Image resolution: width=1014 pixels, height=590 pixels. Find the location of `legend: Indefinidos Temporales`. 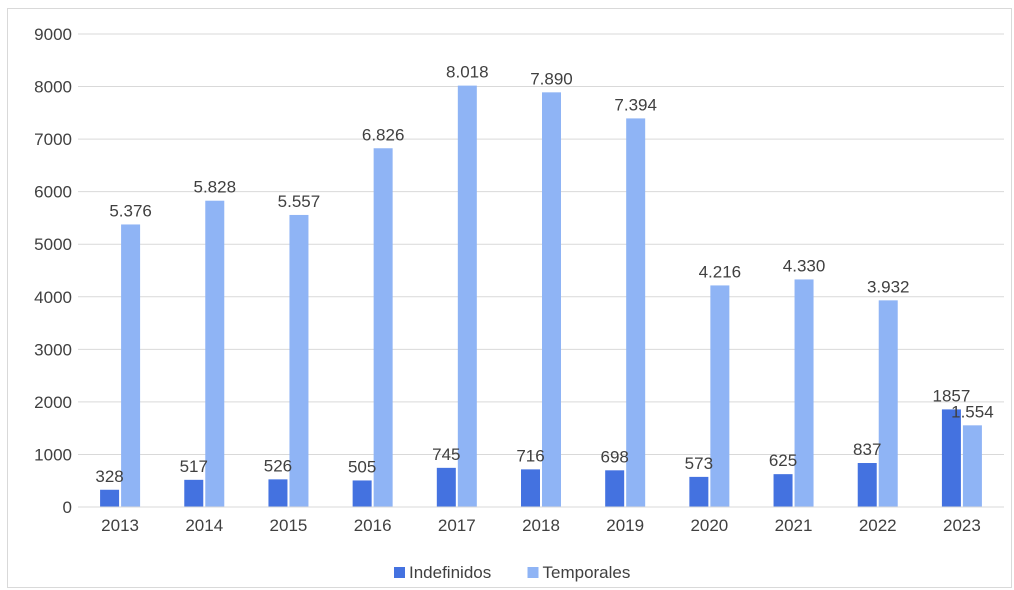

legend: Indefinidos Temporales is located at coordinates (512, 572).